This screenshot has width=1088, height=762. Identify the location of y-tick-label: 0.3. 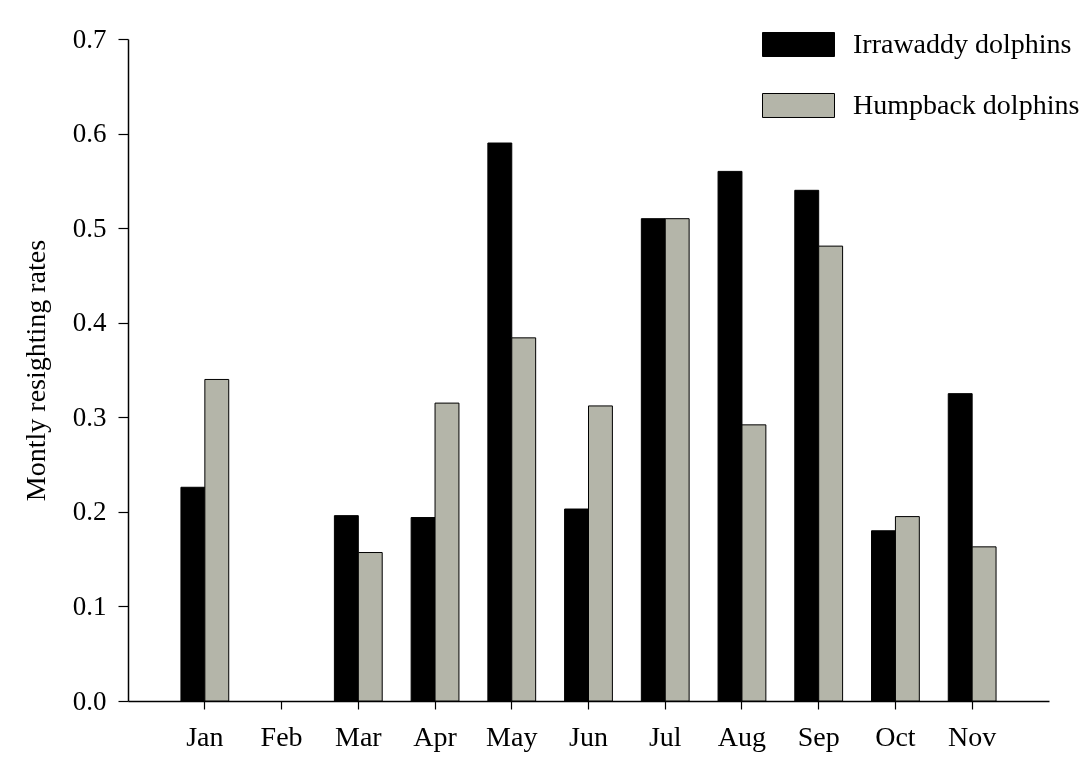
(89, 416).